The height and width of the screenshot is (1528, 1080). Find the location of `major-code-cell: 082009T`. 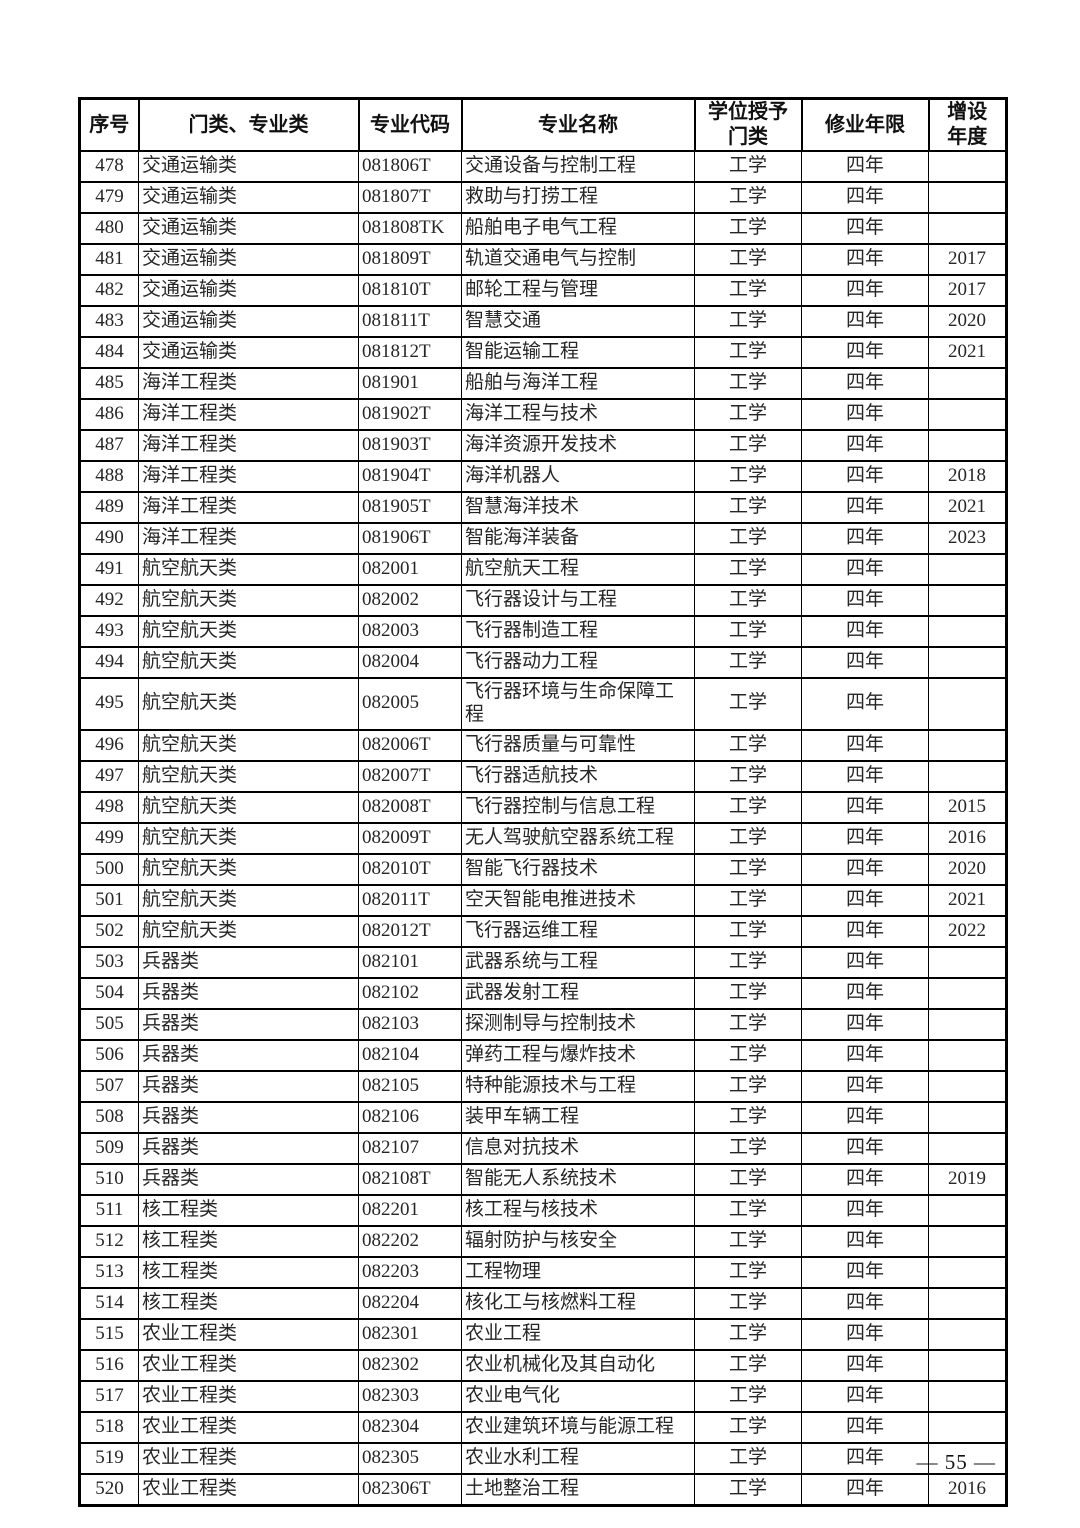

major-code-cell: 082009T is located at coordinates (410, 838).